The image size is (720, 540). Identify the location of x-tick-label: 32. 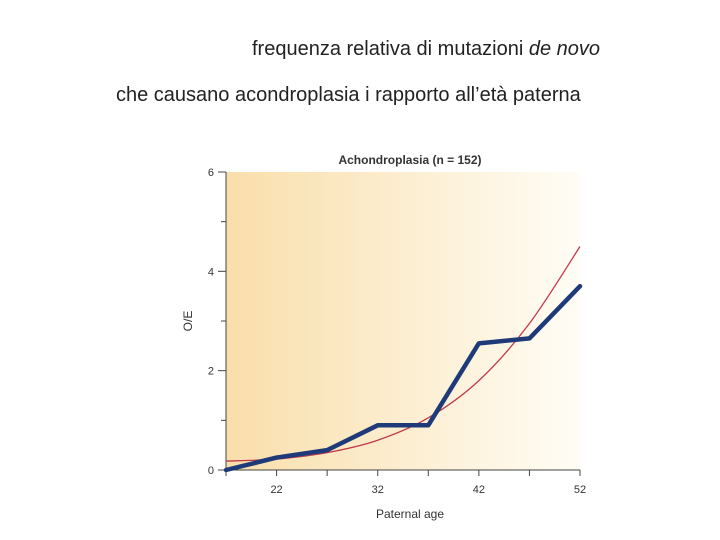
(378, 490).